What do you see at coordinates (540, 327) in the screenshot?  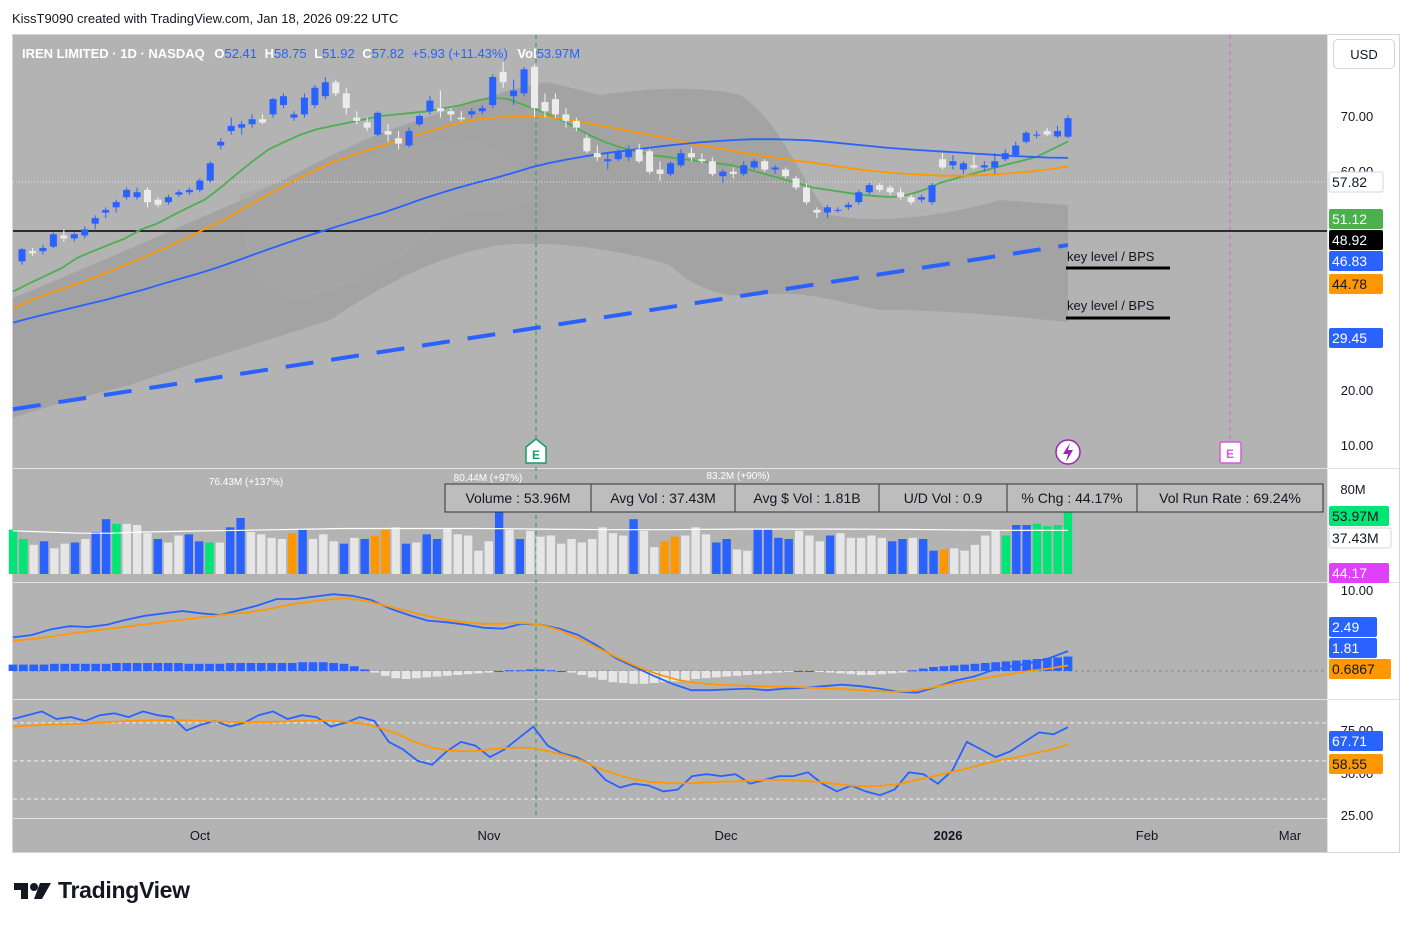 I see `long-trend-line` at bounding box center [540, 327].